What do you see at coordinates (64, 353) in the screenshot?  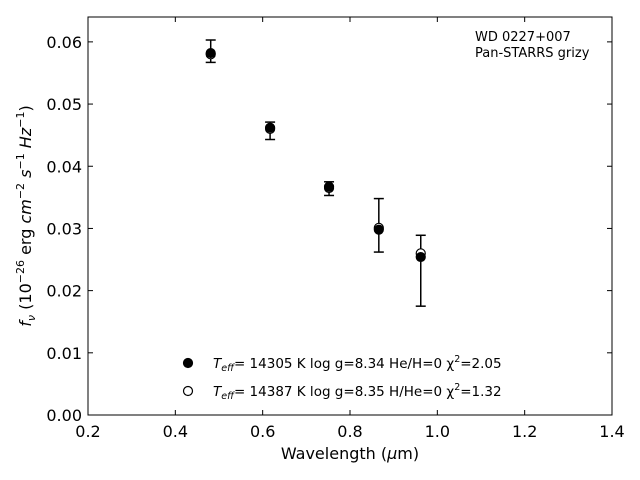 I see `y-tick-label: 0.01` at bounding box center [64, 353].